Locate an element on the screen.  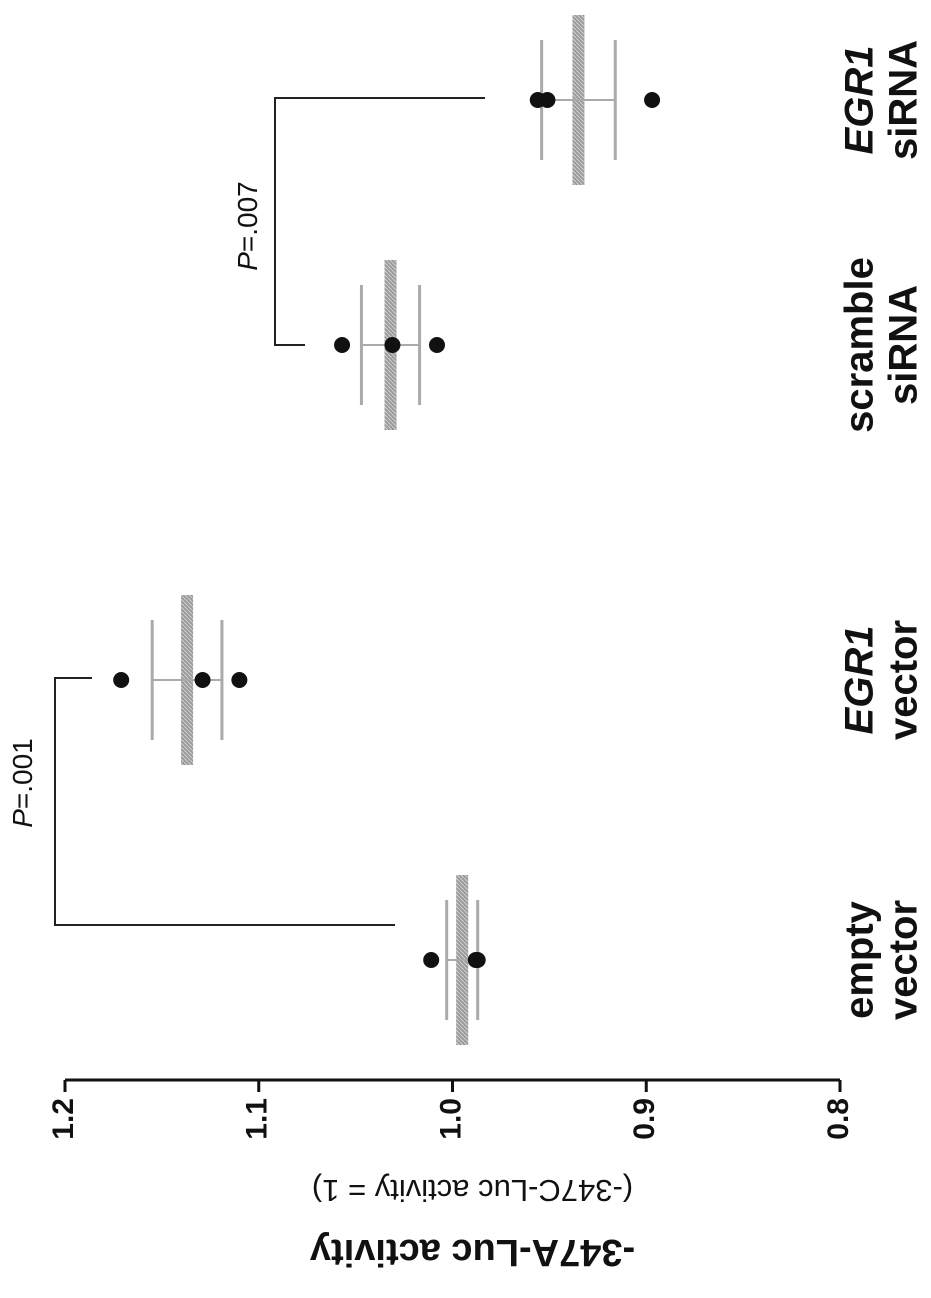
category-label: scramble is located at coordinates (860, 345).